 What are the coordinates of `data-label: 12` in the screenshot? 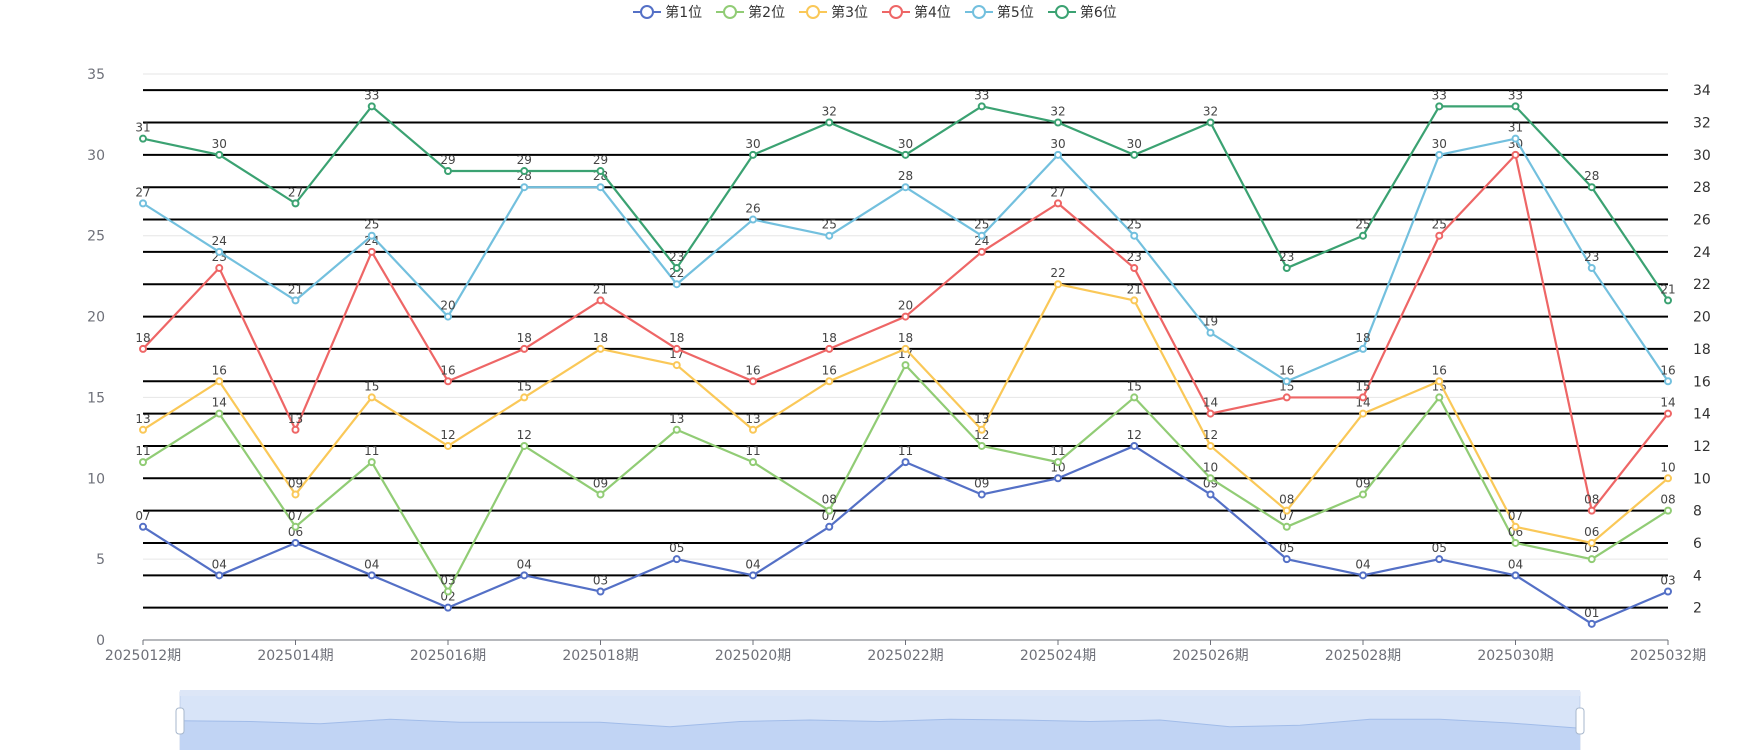 It's located at (981, 435).